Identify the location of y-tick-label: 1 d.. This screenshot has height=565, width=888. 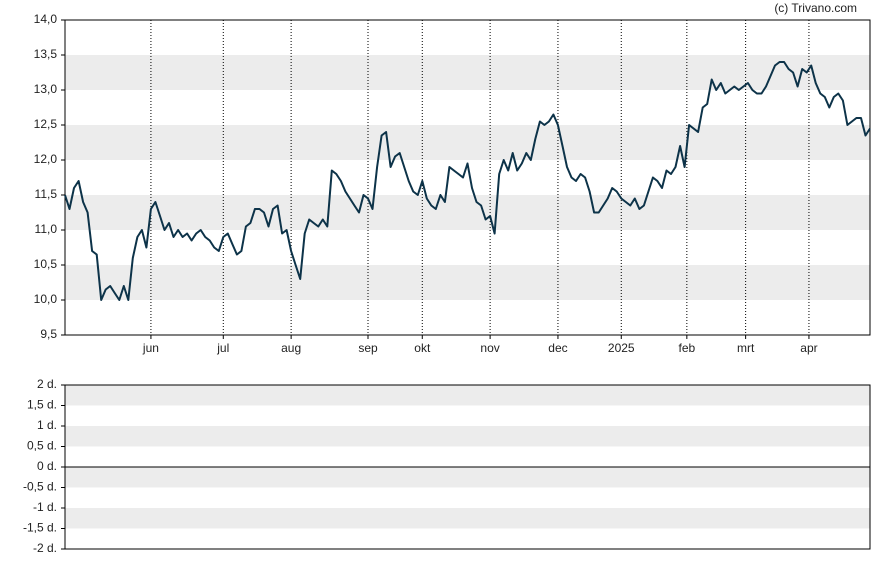
(47, 425).